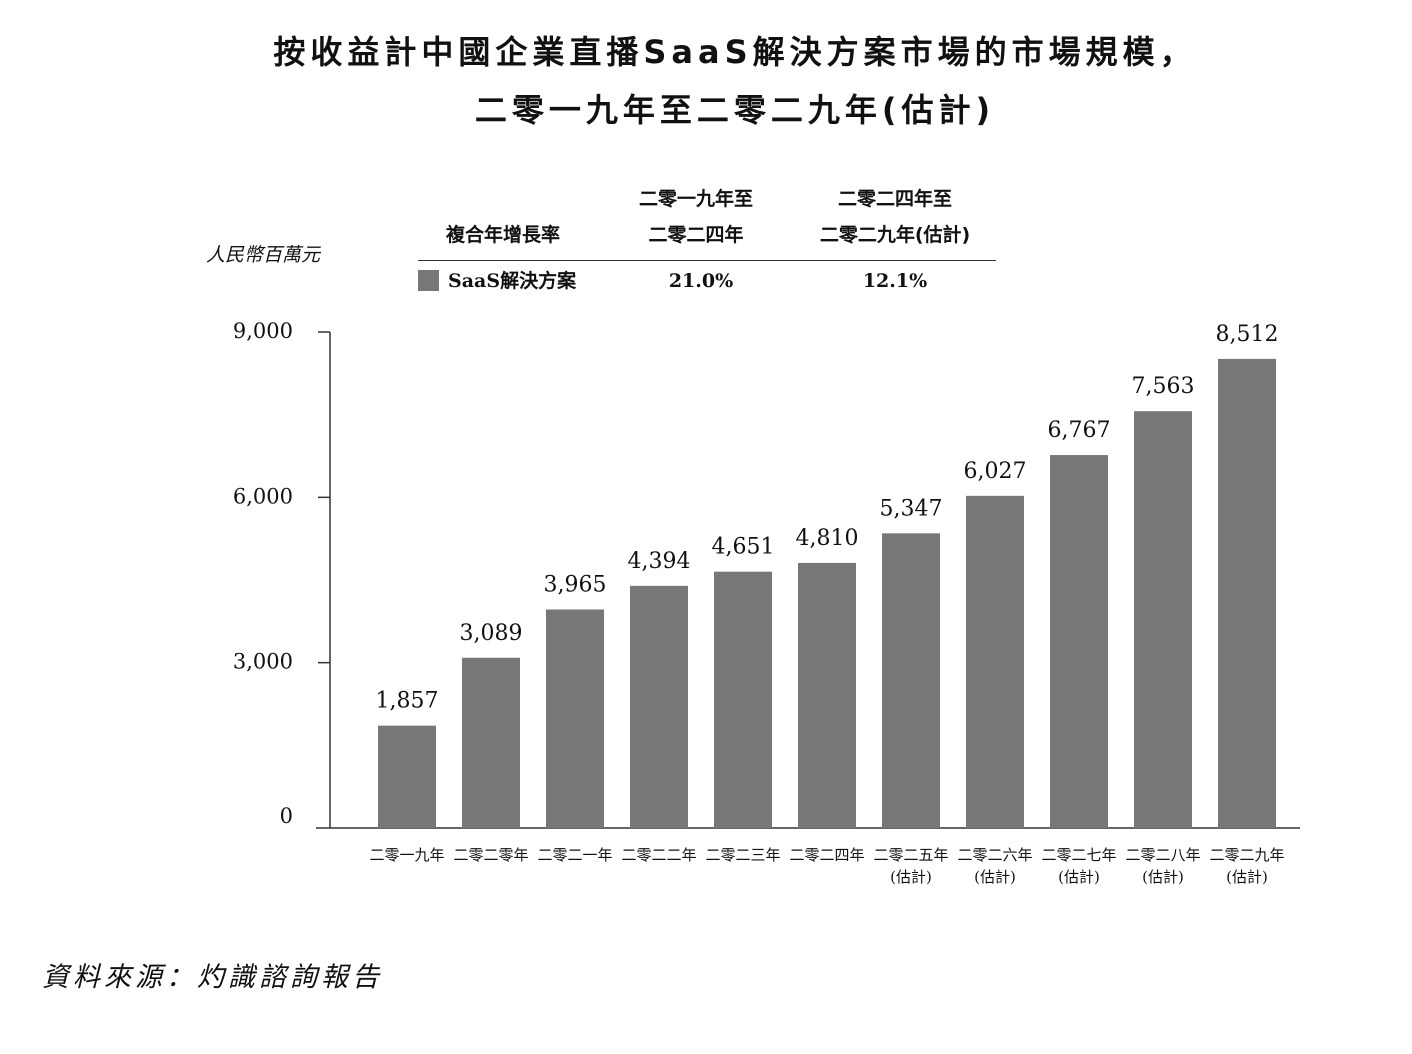 The width and height of the screenshot is (1412, 1054). What do you see at coordinates (574, 855) in the screenshot?
I see `x-tick-label: 二零二一年` at bounding box center [574, 855].